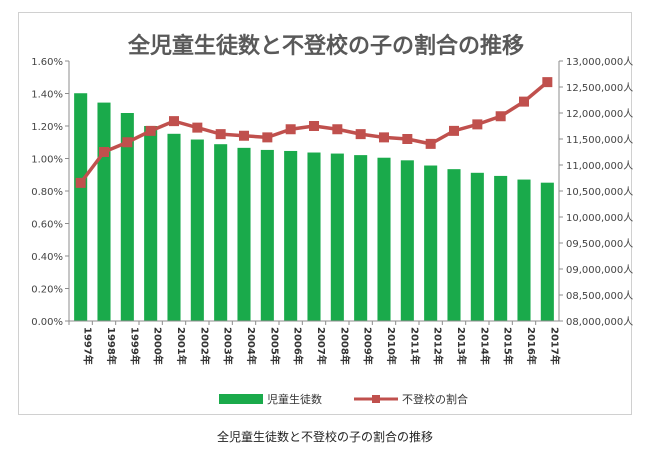 This screenshot has height=456, width=650. What do you see at coordinates (599, 140) in the screenshot?
I see `right-tick-label: 11,500,000人` at bounding box center [599, 140].